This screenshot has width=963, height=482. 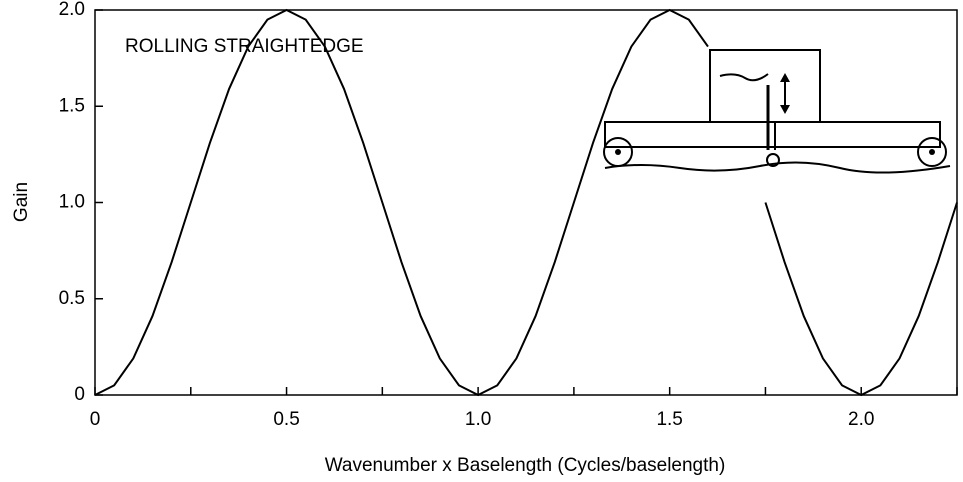 What do you see at coordinates (72, 202) in the screenshot?
I see `y-tick-label: 1.0` at bounding box center [72, 202].